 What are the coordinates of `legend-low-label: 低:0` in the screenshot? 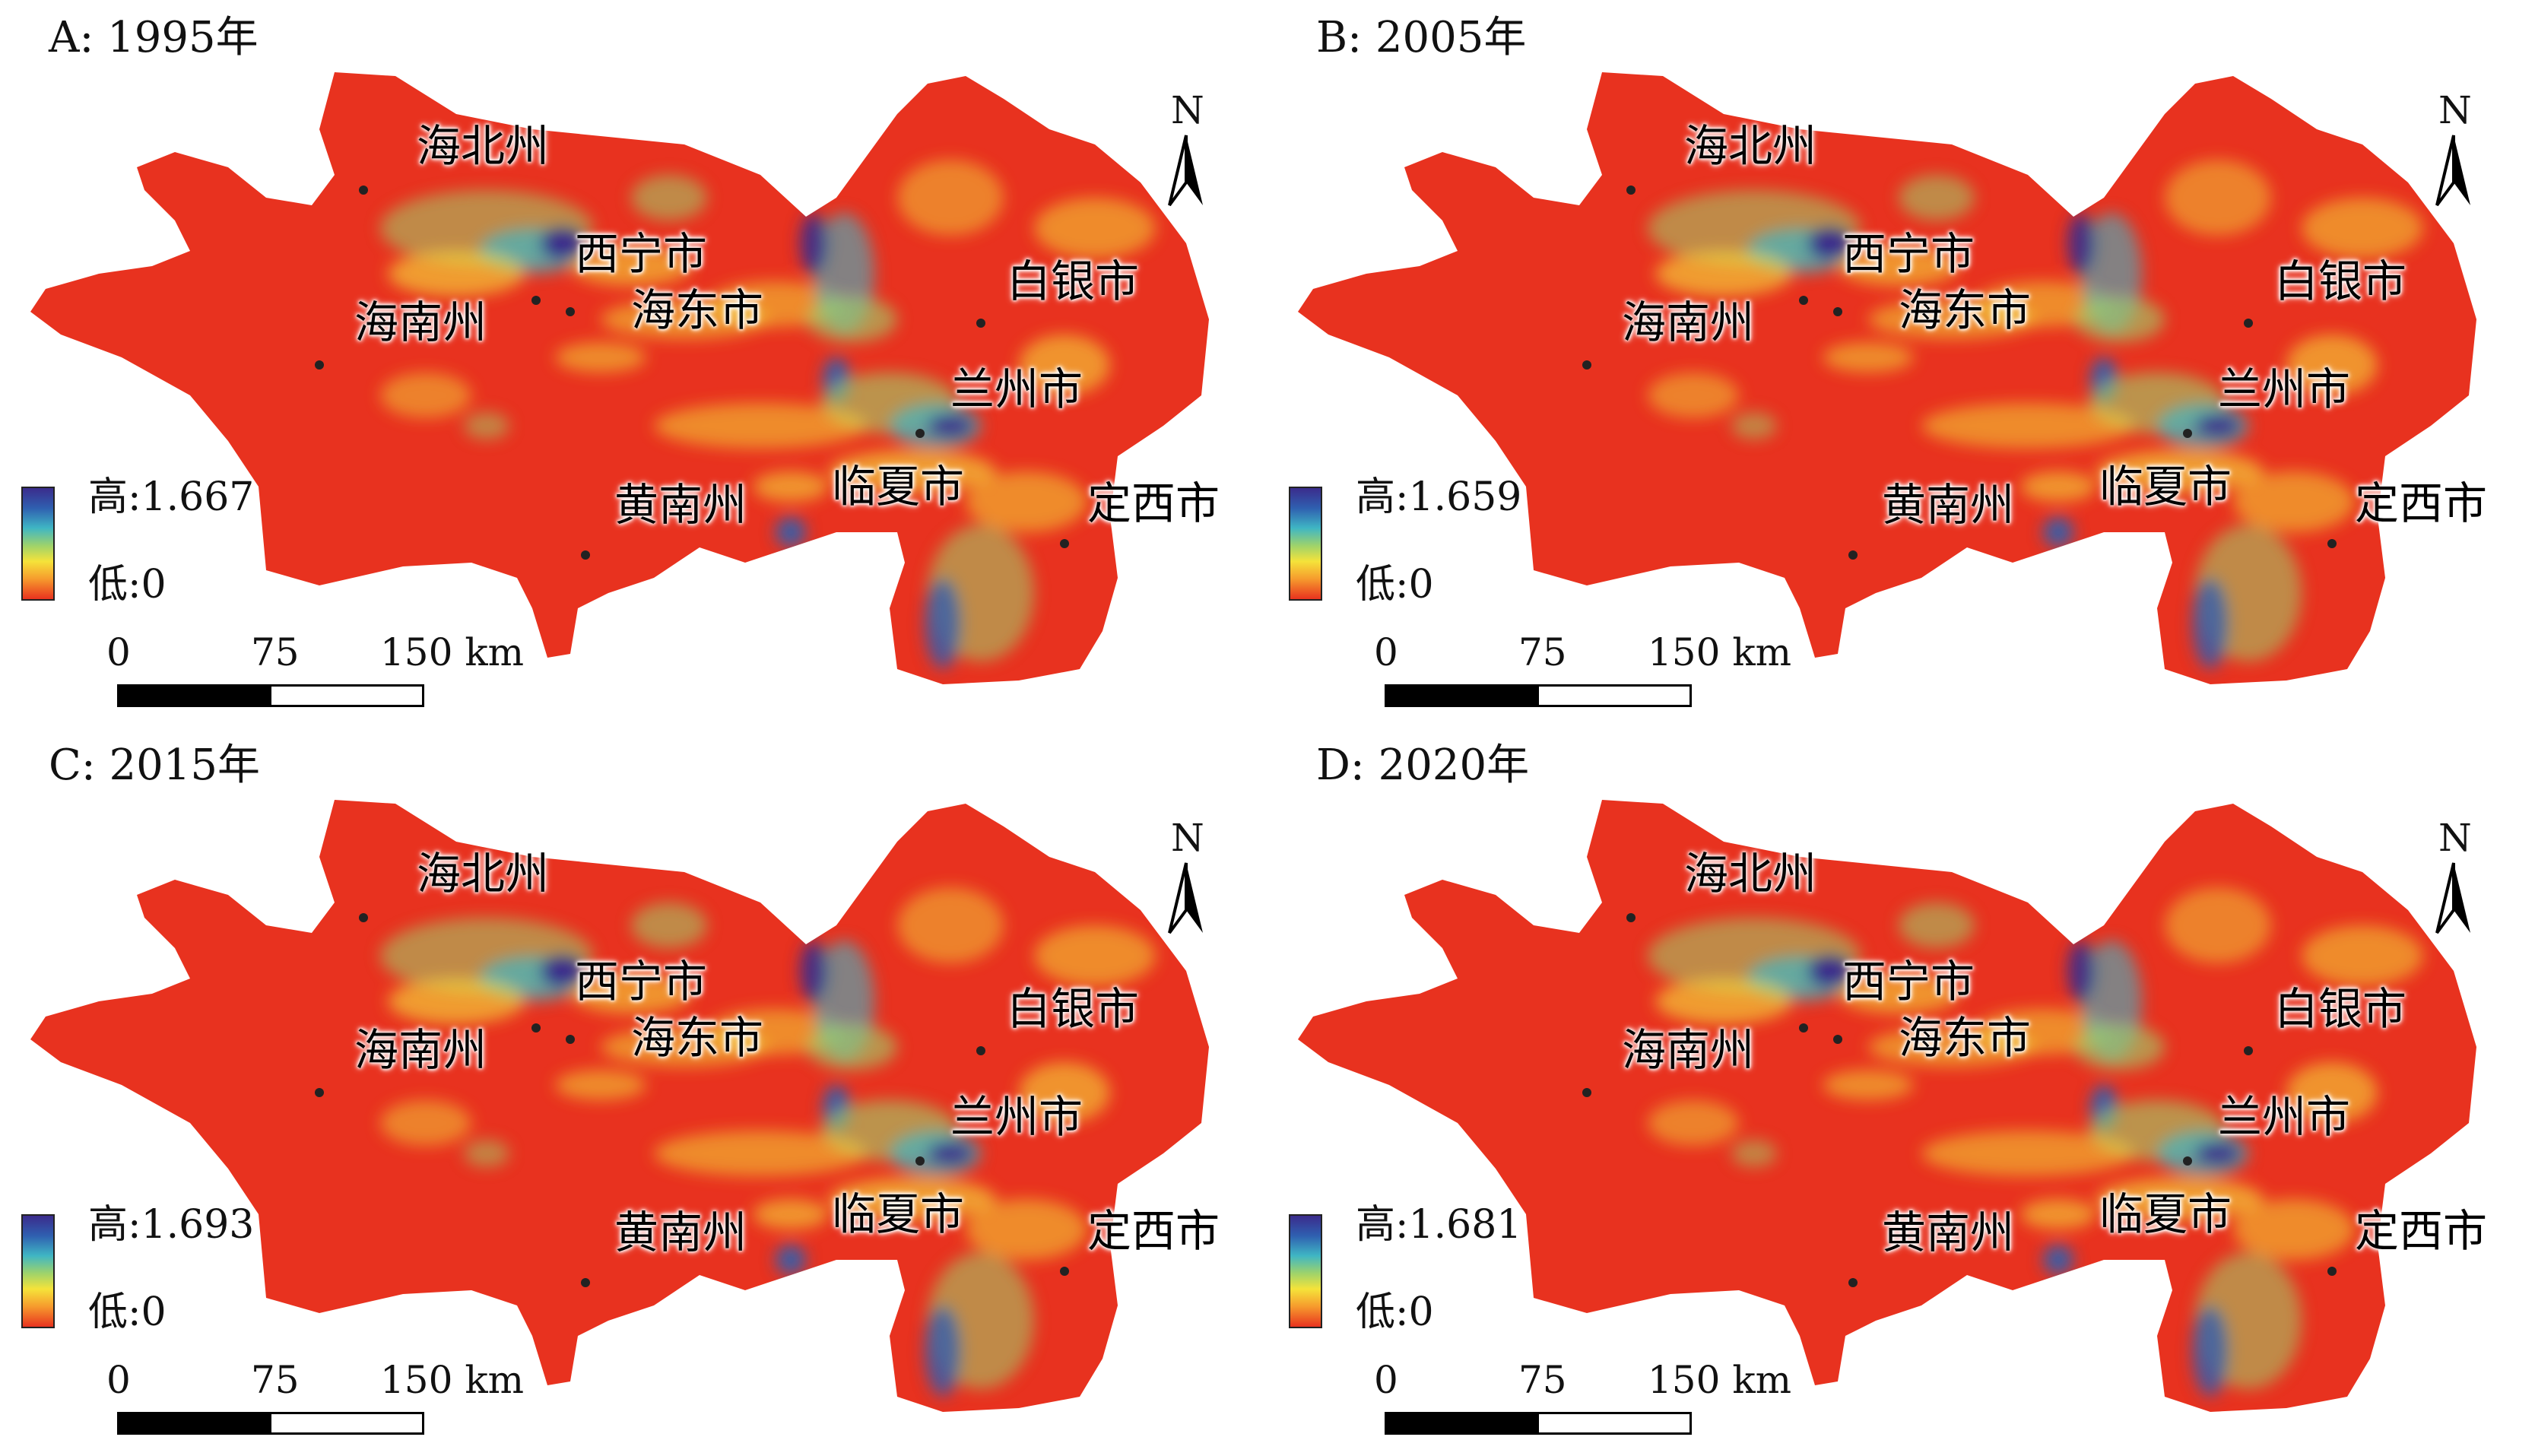 It's located at (127, 1312).